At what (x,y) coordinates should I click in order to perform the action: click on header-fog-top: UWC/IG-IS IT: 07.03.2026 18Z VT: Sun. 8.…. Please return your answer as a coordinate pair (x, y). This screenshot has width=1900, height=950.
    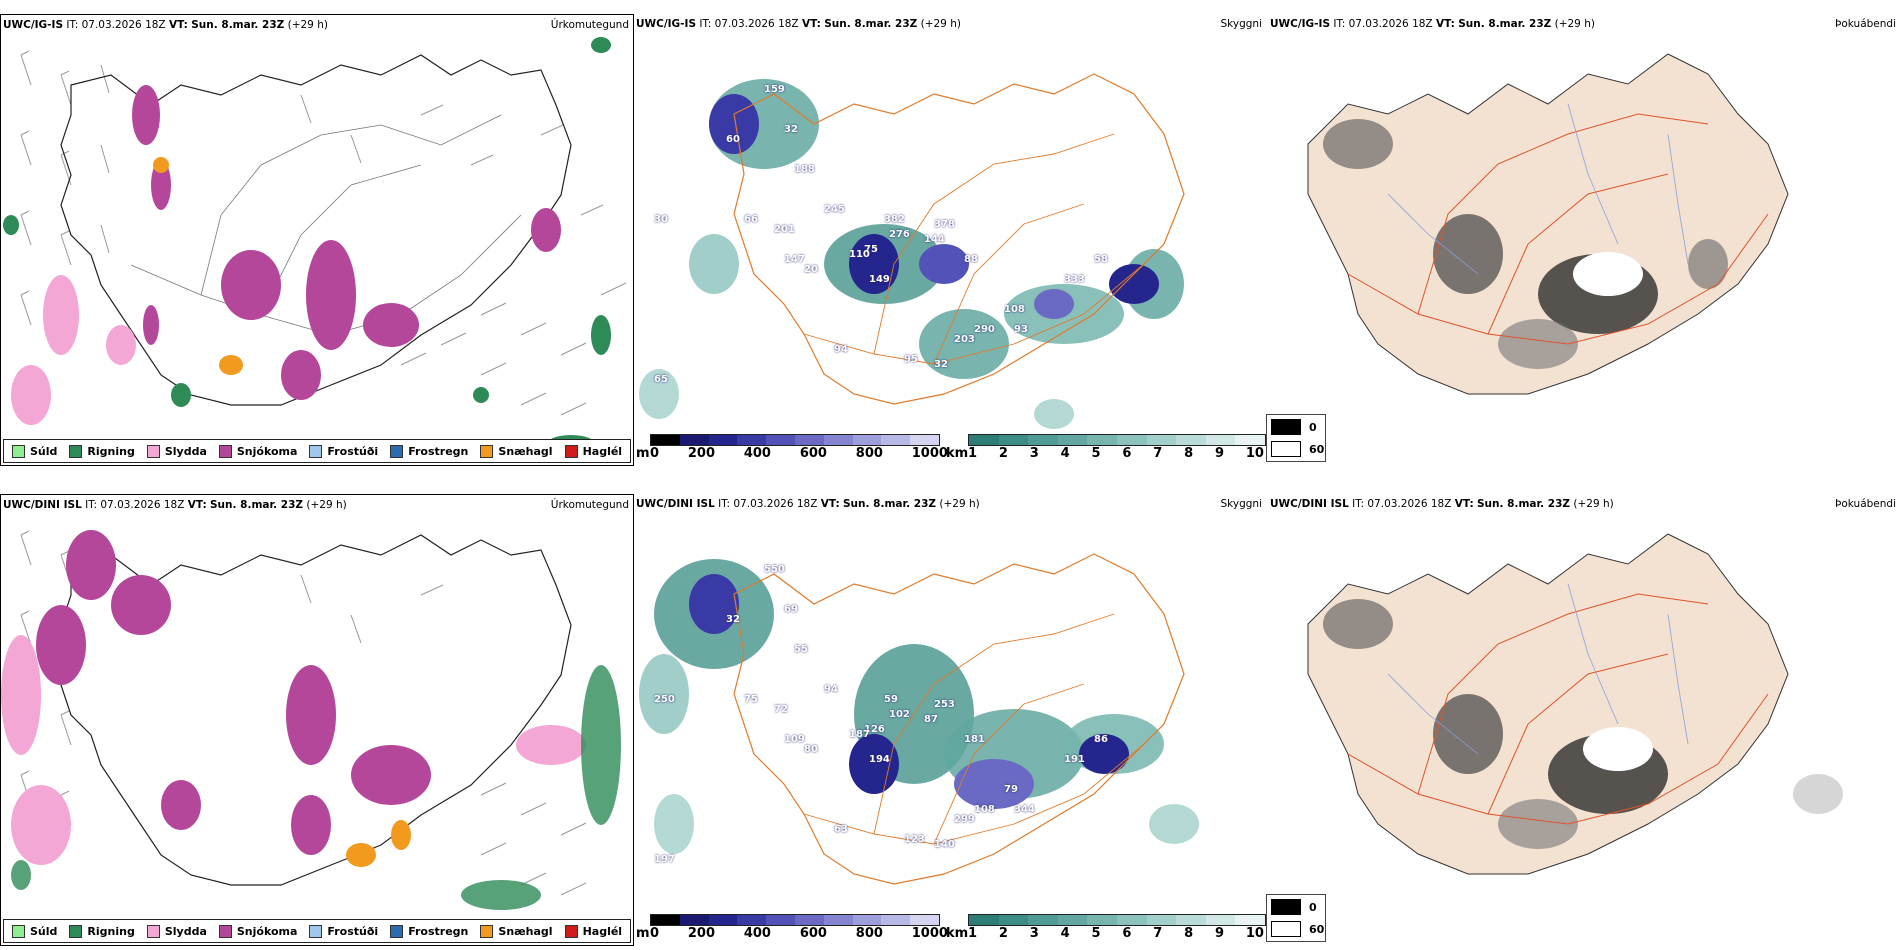
    Looking at the image, I should click on (1432, 24).